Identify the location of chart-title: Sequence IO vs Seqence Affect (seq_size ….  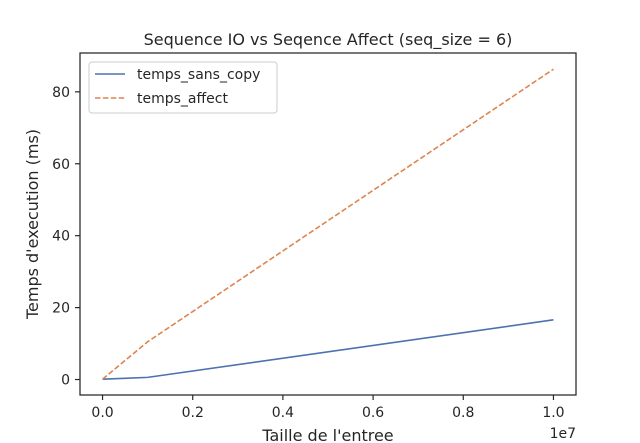
(328, 40).